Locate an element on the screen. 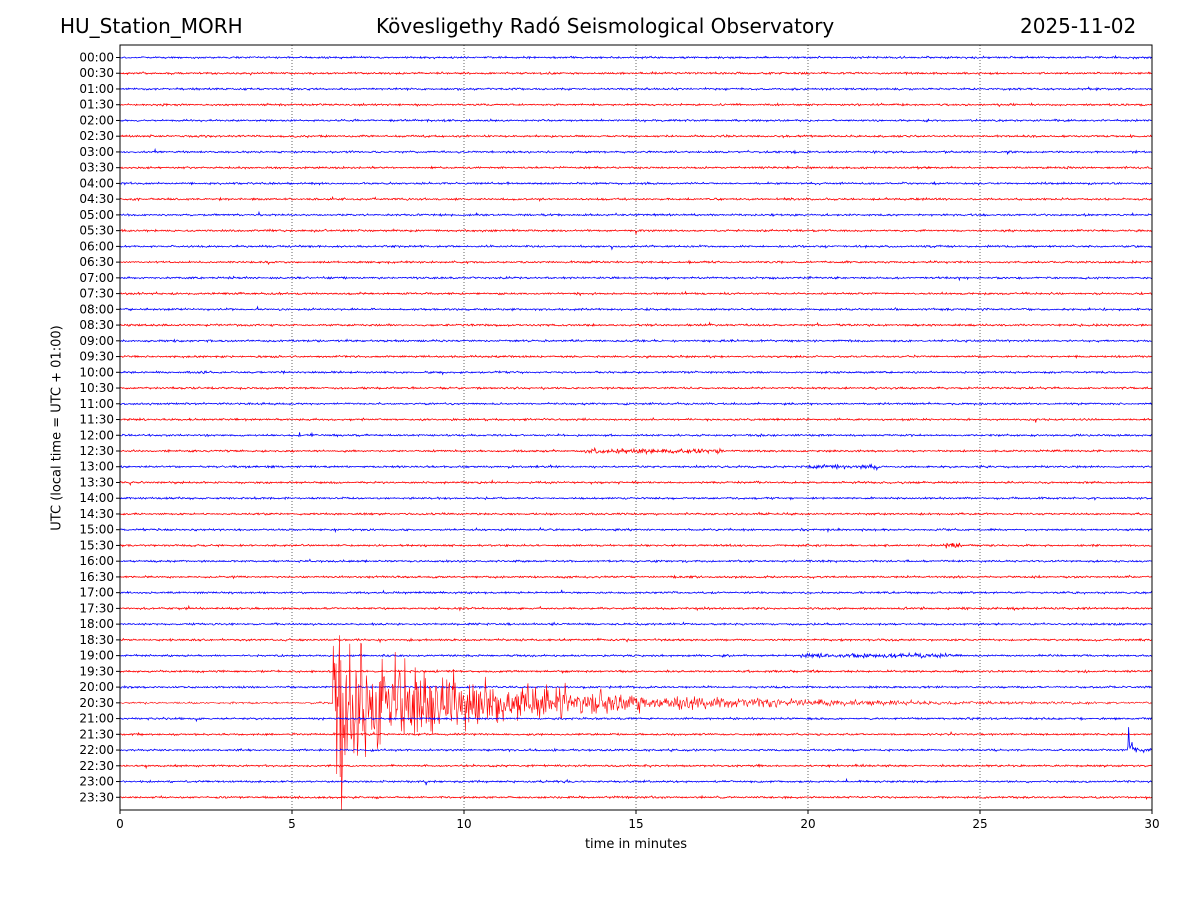 The height and width of the screenshot is (900, 1200). y-tick-label: 10:30 is located at coordinates (96, 388).